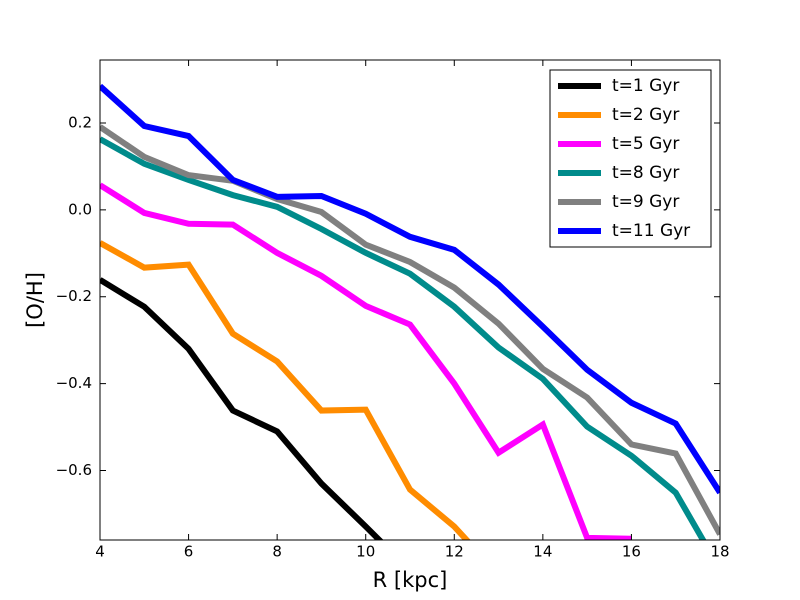 The width and height of the screenshot is (800, 600). Describe the element at coordinates (631, 552) in the screenshot. I see `x-tick-label: 16` at that location.